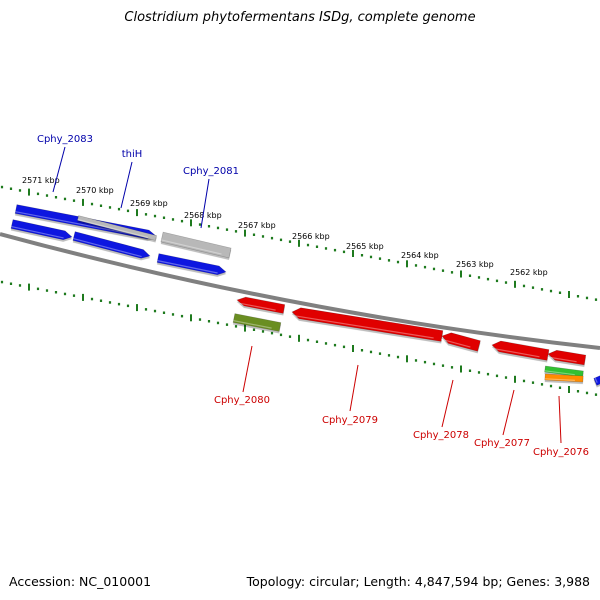 Image resolution: width=600 pixels, height=600 pixels. I want to click on gene-cphy-2080-highlight, so click(256, 306).